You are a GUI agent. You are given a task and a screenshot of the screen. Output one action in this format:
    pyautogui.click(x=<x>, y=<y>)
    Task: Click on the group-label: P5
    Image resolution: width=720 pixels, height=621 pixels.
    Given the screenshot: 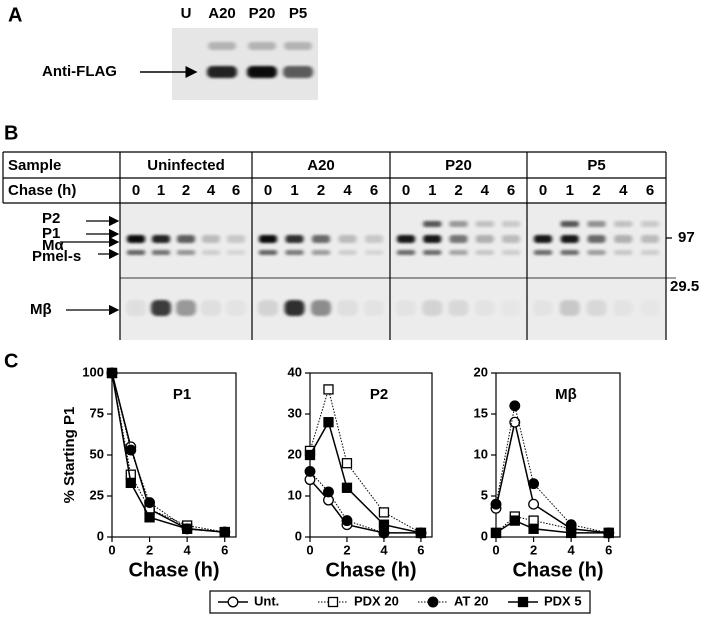 What is the action you would take?
    pyautogui.click(x=596, y=165)
    